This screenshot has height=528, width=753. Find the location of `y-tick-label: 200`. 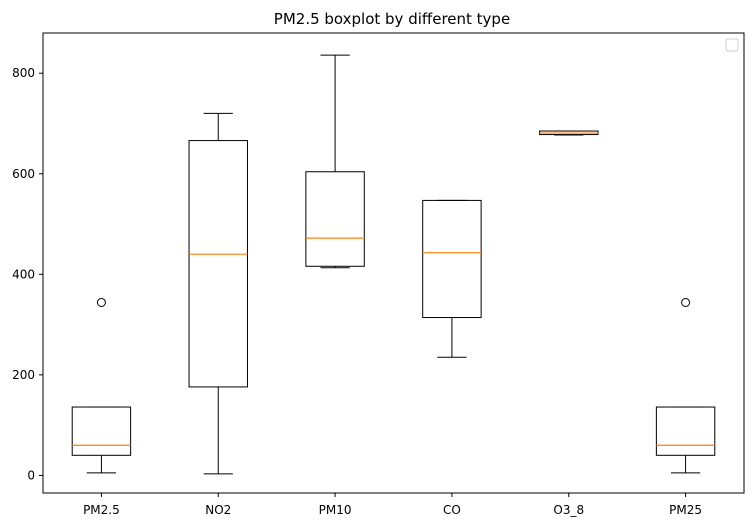

y-tick-label: 200 is located at coordinates (23, 375).